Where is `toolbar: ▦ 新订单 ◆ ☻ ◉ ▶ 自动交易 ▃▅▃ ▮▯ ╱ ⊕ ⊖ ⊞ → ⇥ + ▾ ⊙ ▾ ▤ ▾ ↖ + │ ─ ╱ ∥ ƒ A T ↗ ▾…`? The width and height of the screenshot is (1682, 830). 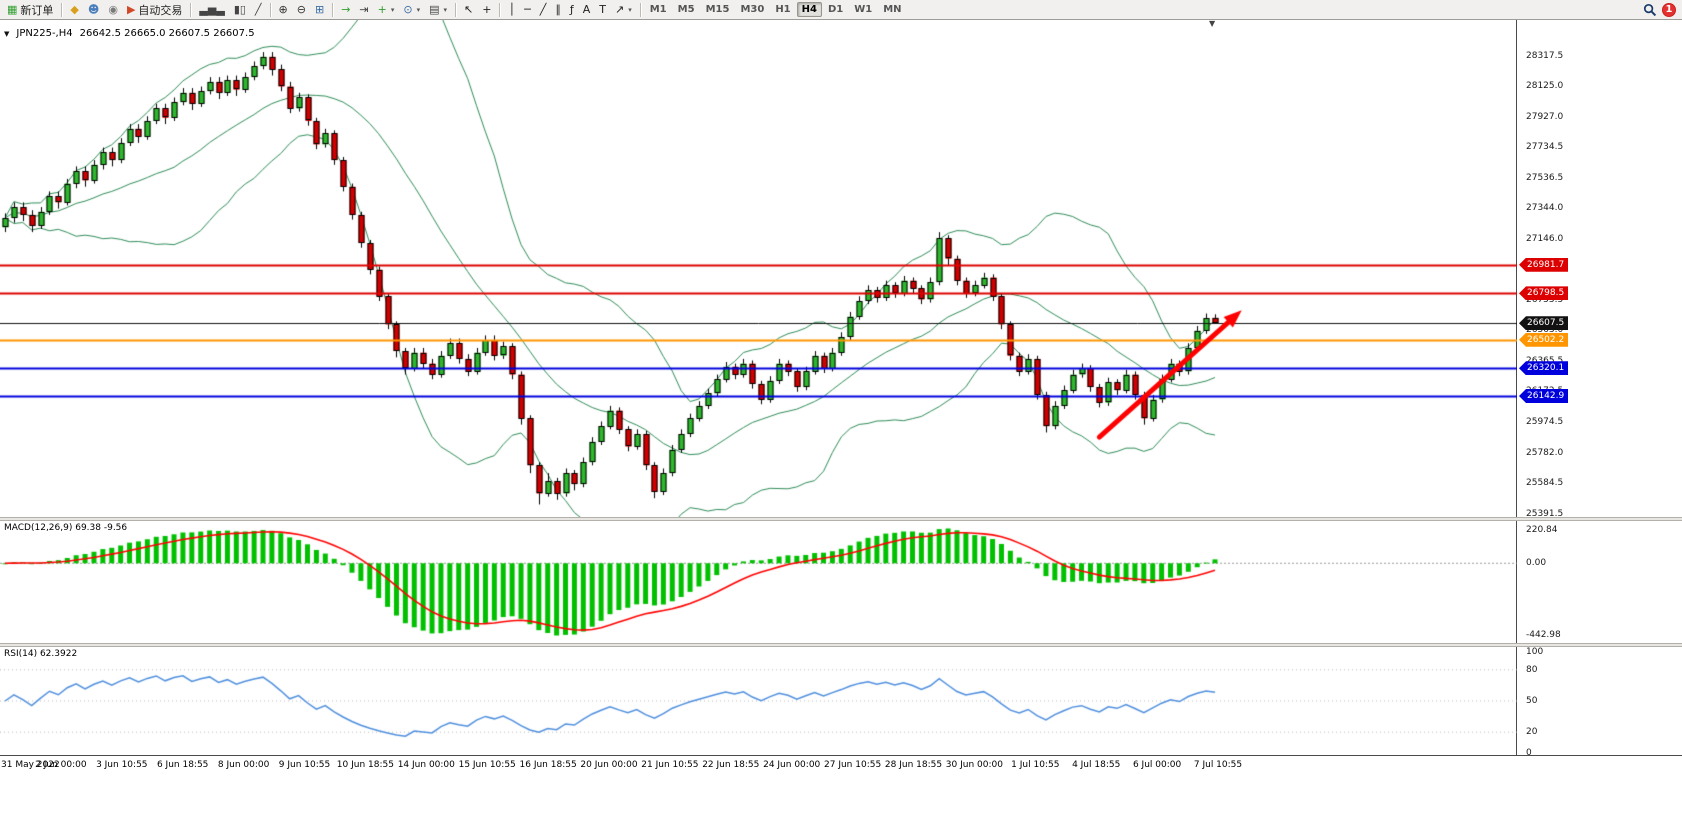 toolbar: ▦ 新订单 ◆ ☻ ◉ ▶ 自动交易 ▃▅▃ ▮▯ ╱ ⊕ ⊖ ⊞ → ⇥ + ▾ ⊙ ▾ ▤ ▾ ↖ + │ ─ ╱ ∥ ƒ A T ↗ ▾… is located at coordinates (841, 10).